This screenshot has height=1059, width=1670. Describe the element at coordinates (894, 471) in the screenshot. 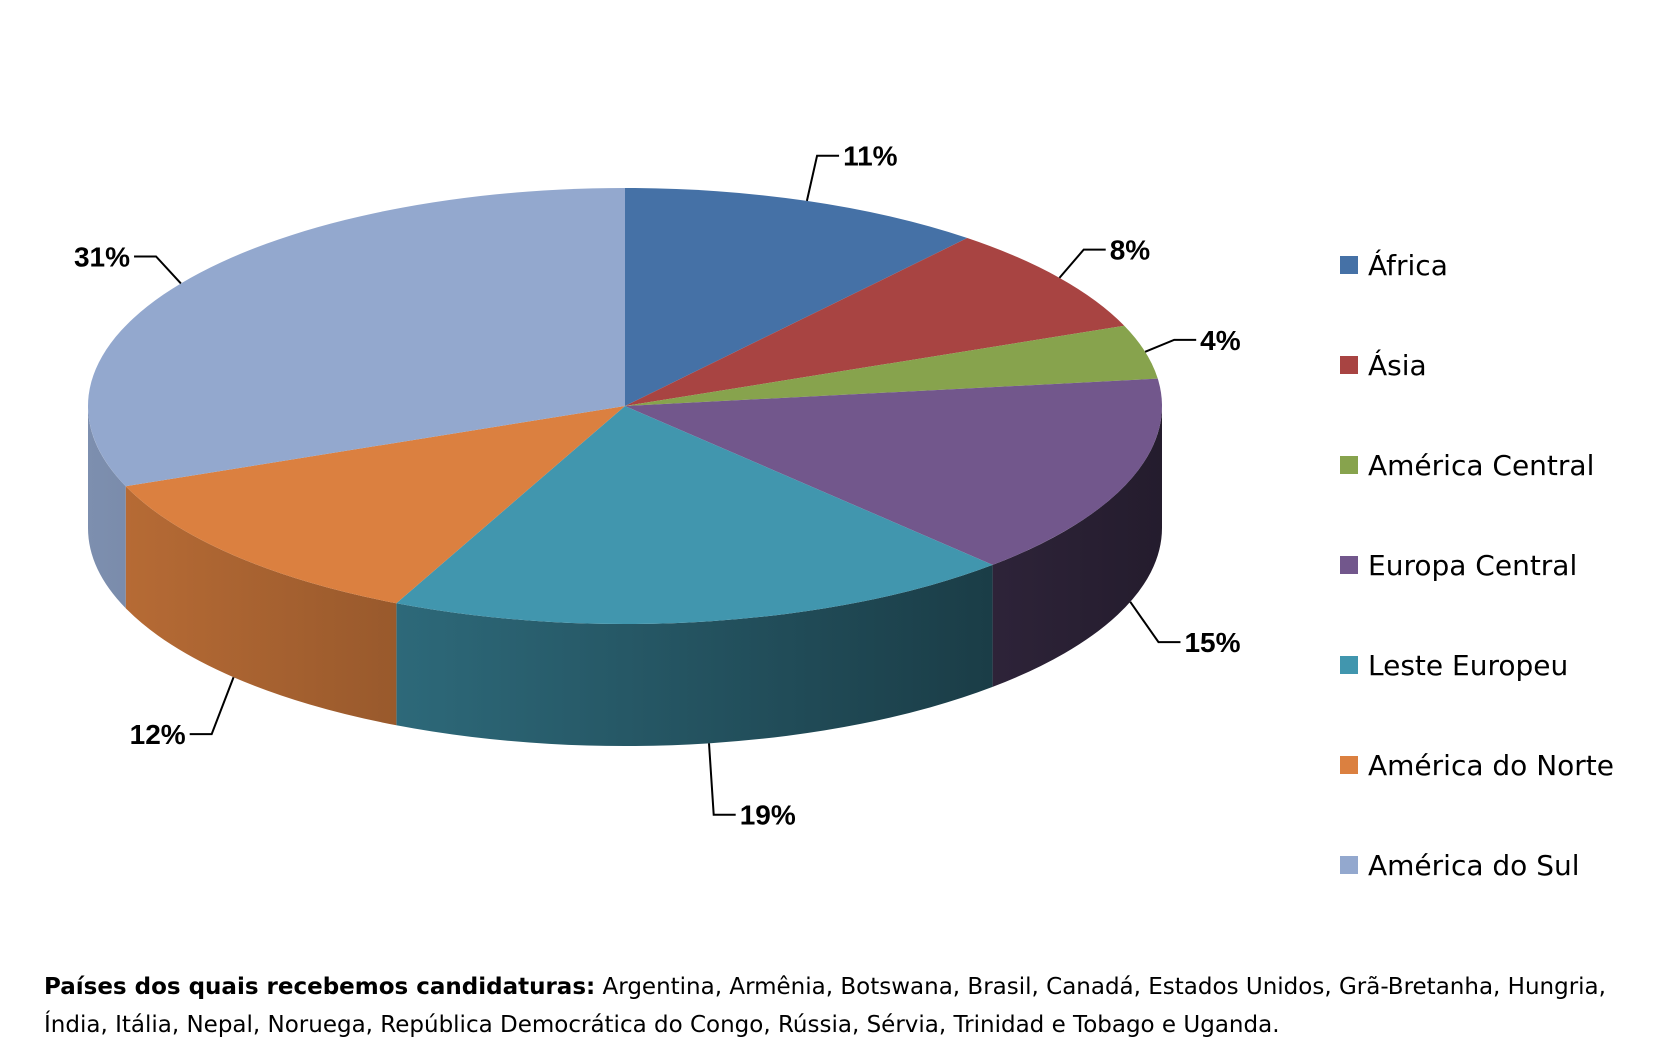

I see `slice-europa-central` at that location.